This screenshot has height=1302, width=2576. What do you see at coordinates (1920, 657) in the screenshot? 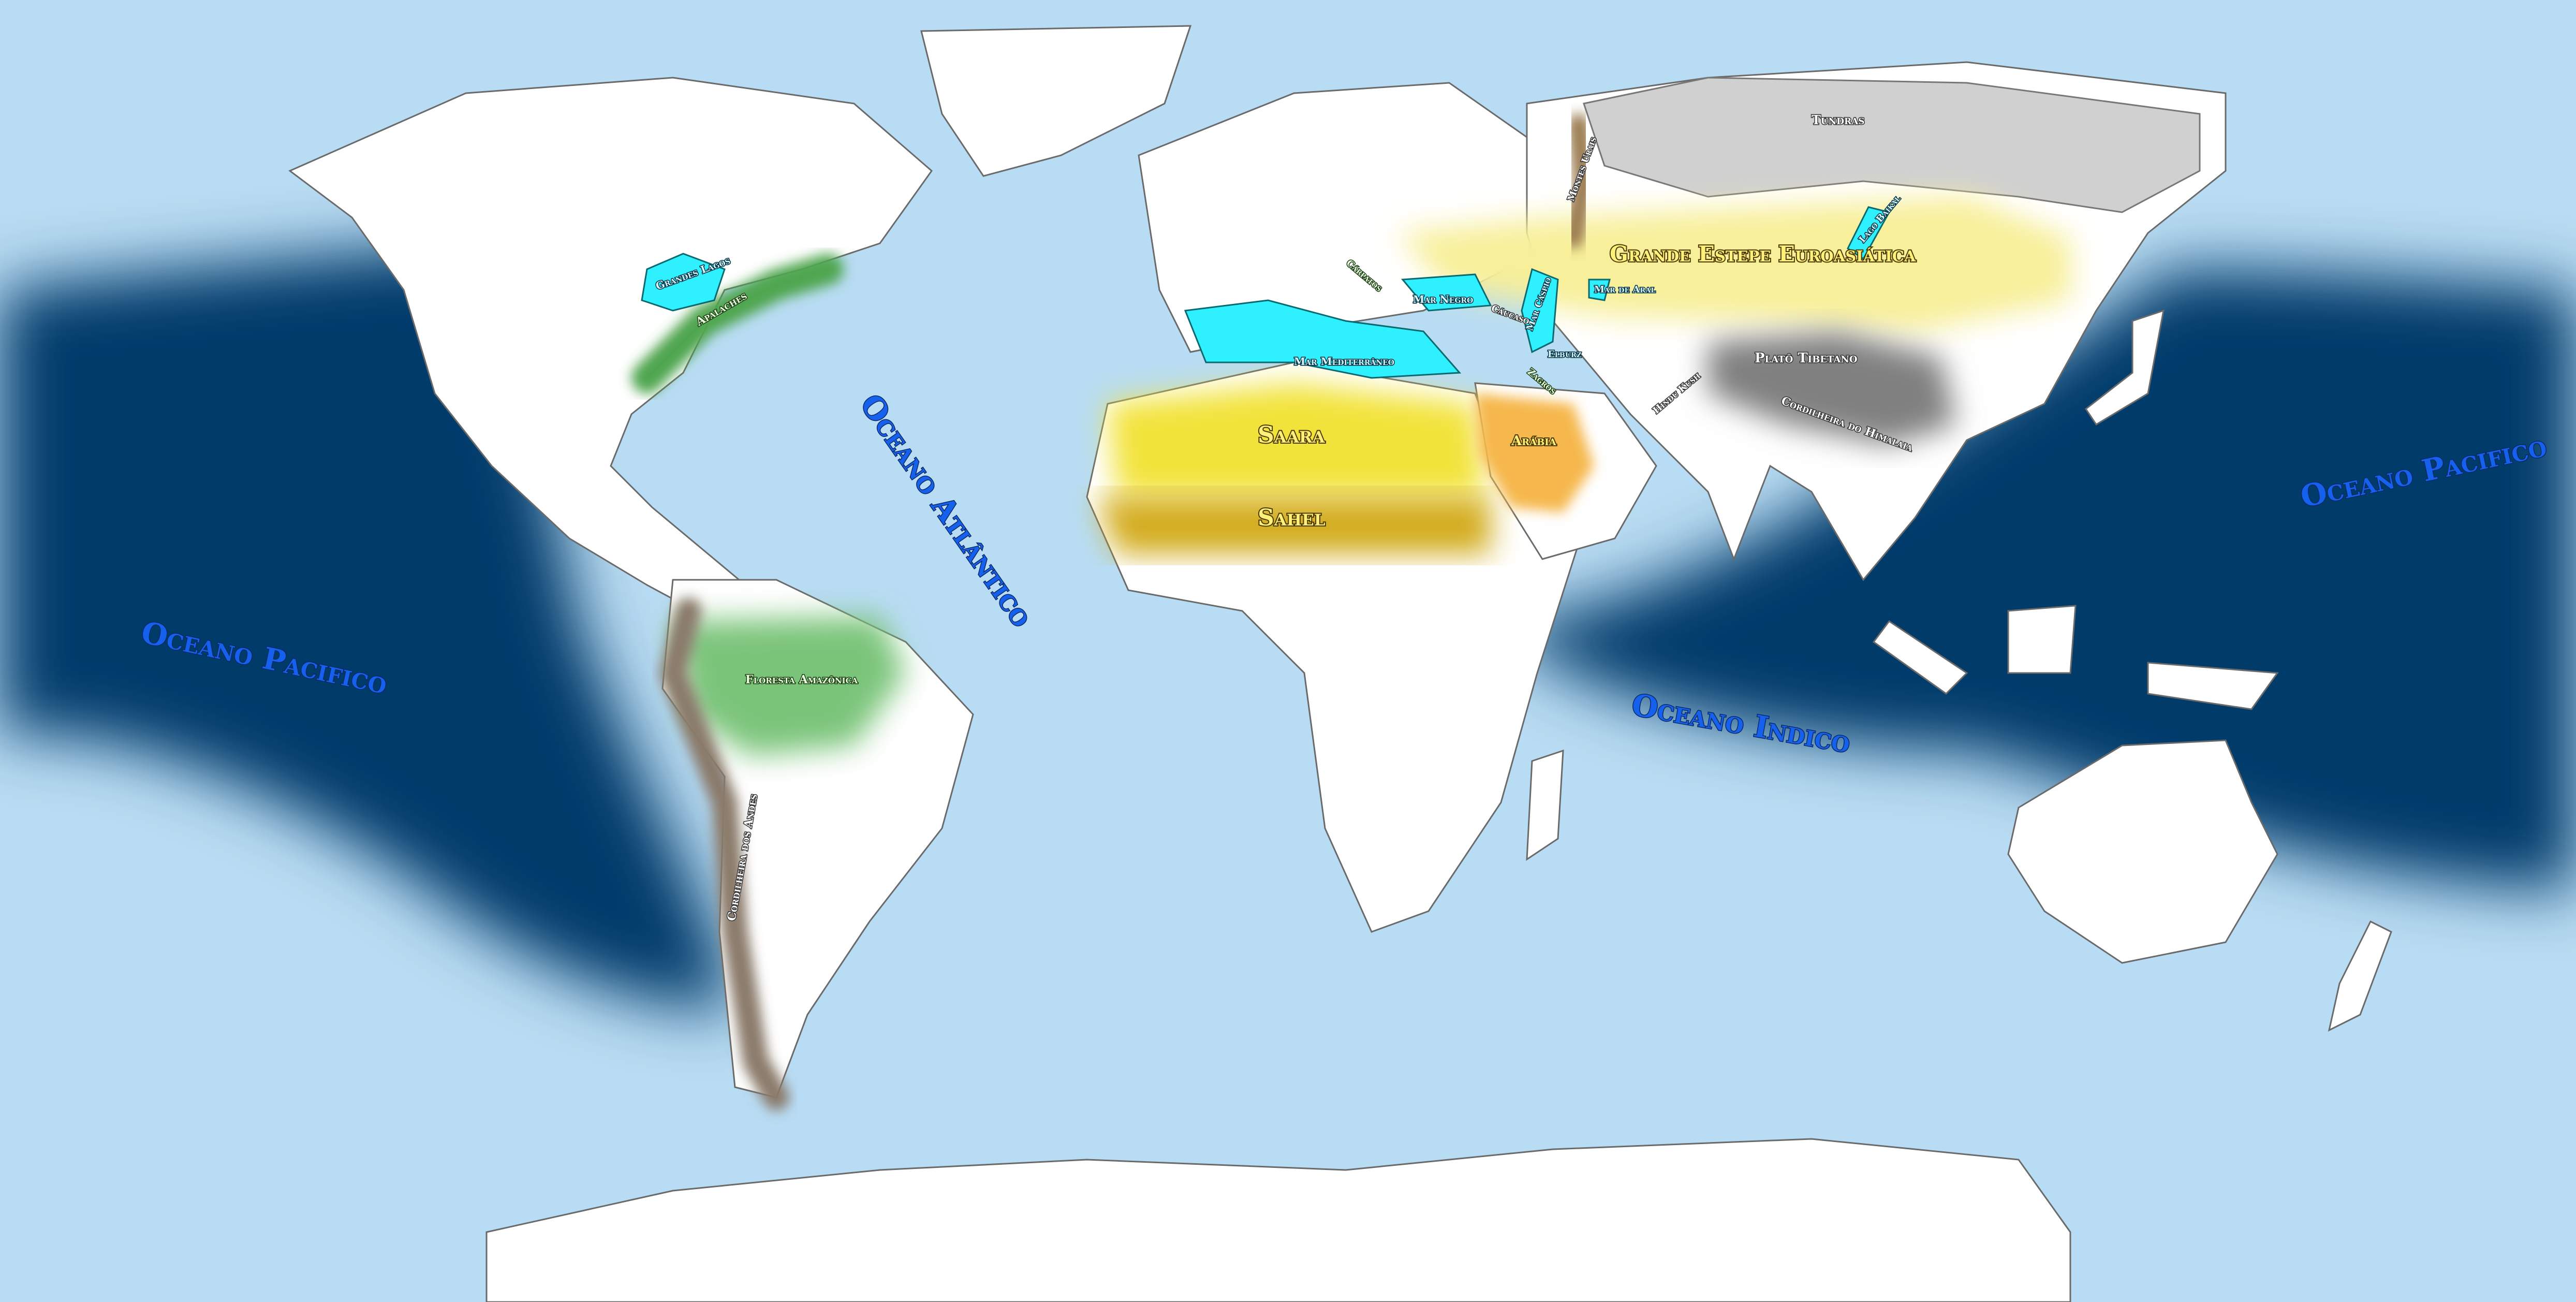
I see `land-sumatra` at bounding box center [1920, 657].